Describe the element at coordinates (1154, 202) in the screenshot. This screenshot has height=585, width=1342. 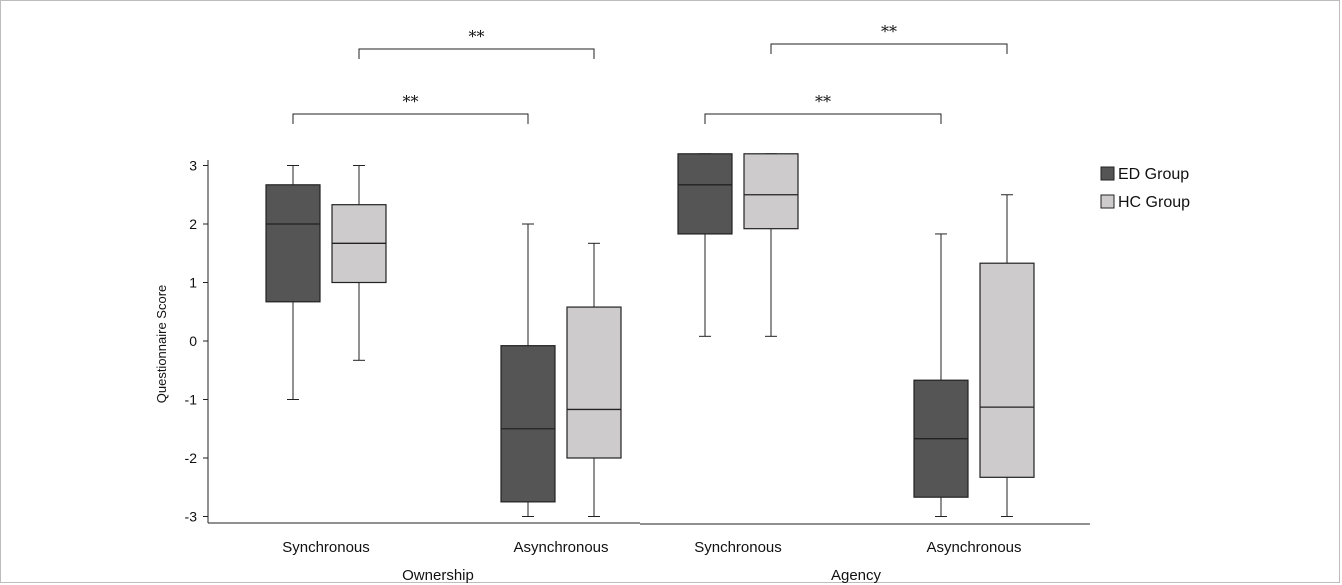
I see `legend-label: HC Group` at that location.